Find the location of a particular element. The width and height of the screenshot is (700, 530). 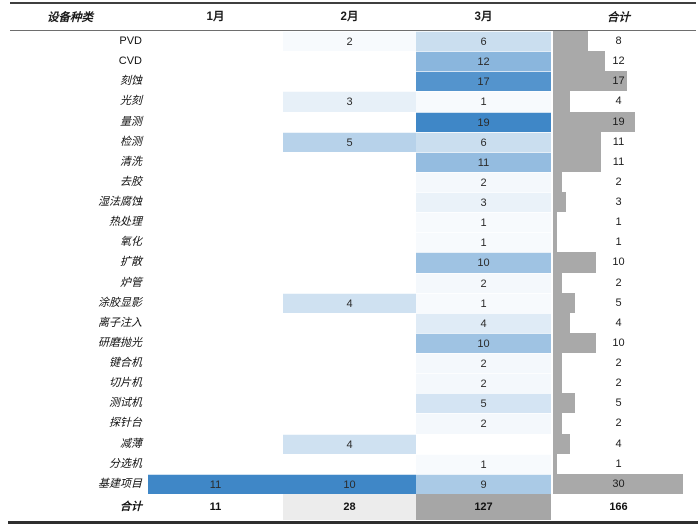

table-row: 扩散 10 10 is located at coordinates (350, 262).